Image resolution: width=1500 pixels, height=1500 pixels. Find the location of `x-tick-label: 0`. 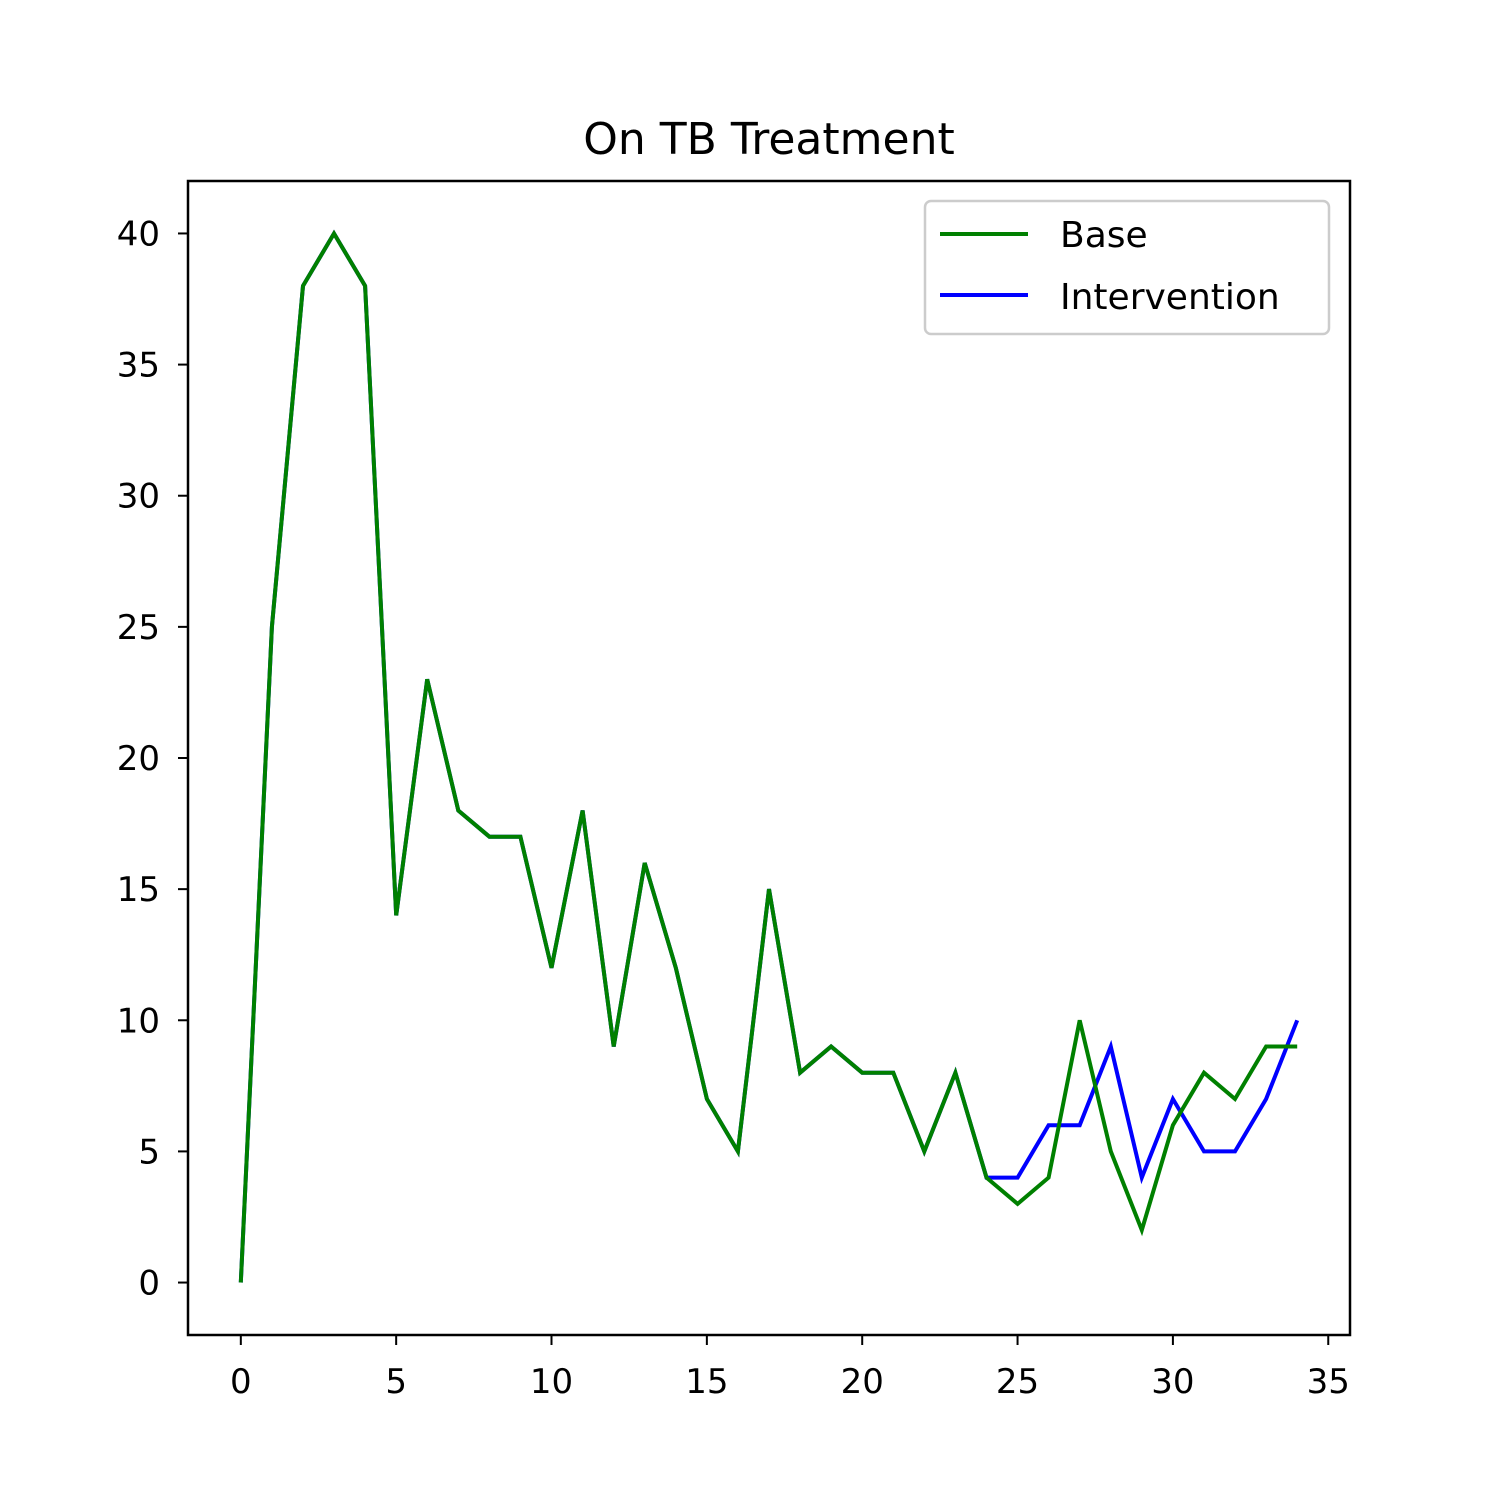

x-tick-label: 0 is located at coordinates (241, 1382).